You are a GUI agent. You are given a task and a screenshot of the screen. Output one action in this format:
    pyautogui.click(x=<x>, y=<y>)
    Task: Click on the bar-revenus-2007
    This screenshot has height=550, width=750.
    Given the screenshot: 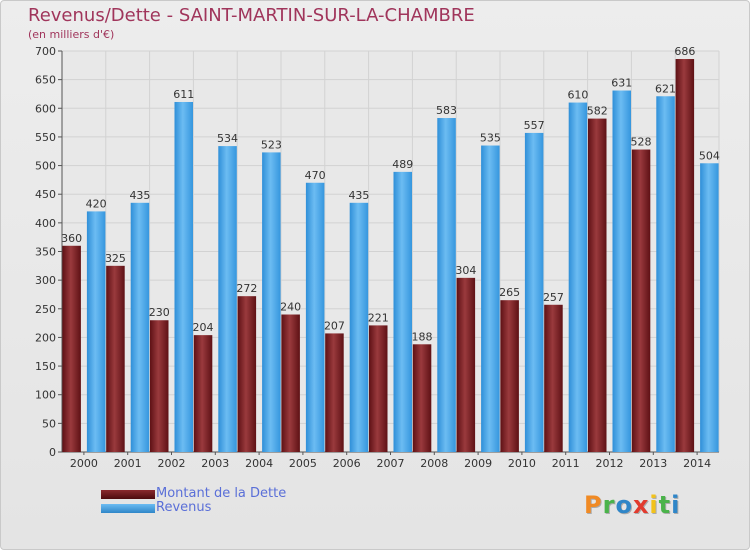 What is the action you would take?
    pyautogui.click(x=402, y=311)
    